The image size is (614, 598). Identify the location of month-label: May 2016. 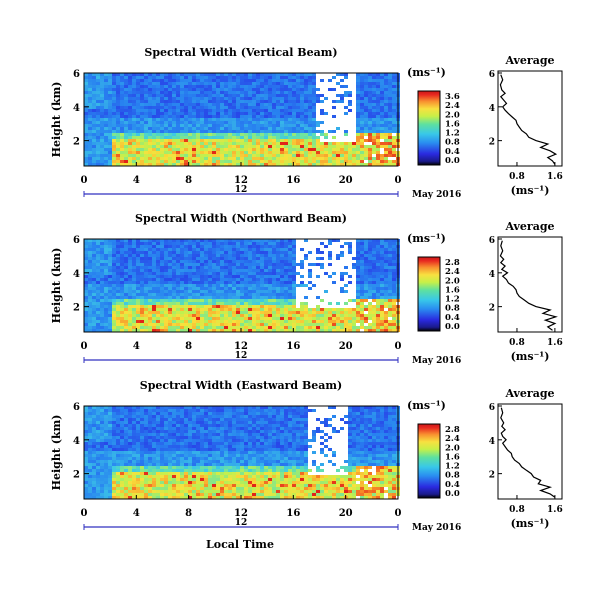
(436, 361).